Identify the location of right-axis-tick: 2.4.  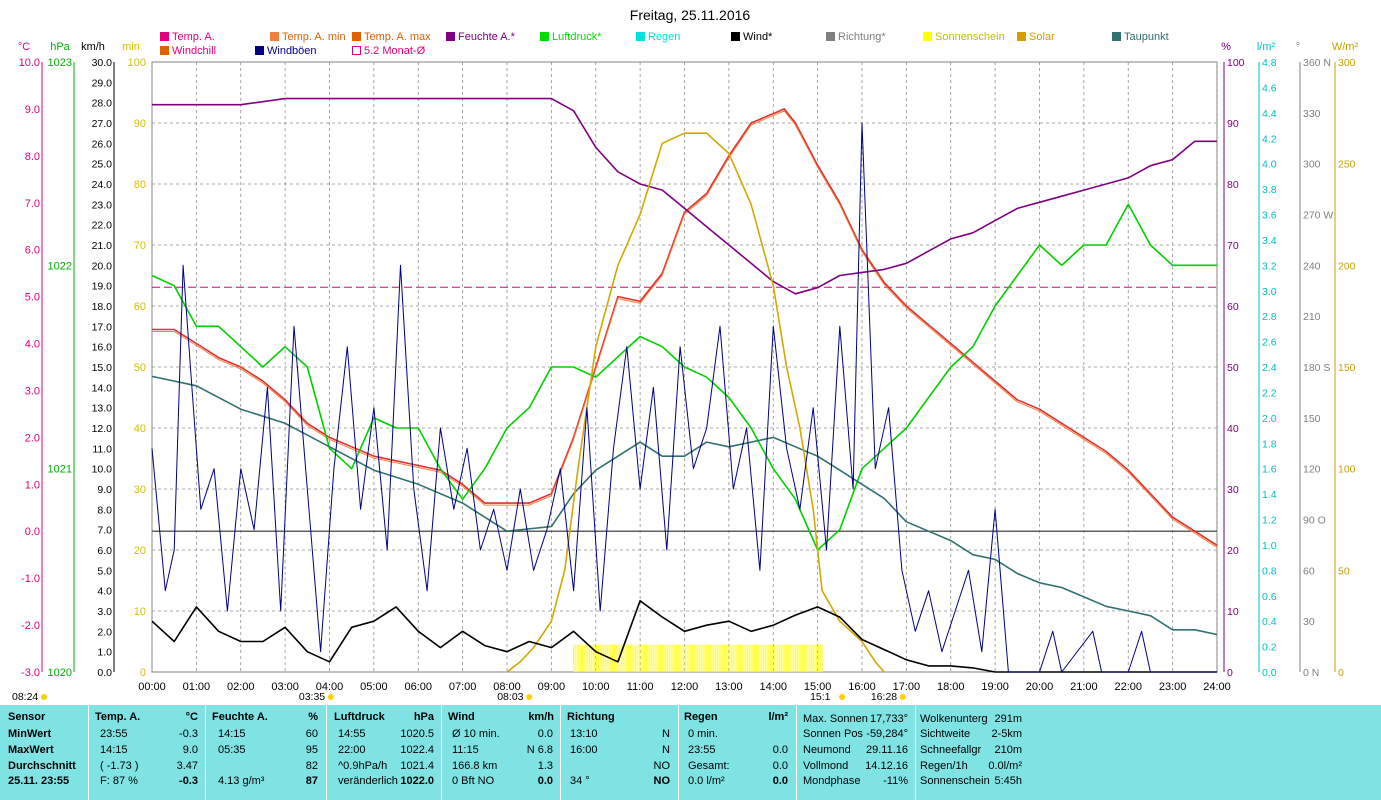
(1269, 368).